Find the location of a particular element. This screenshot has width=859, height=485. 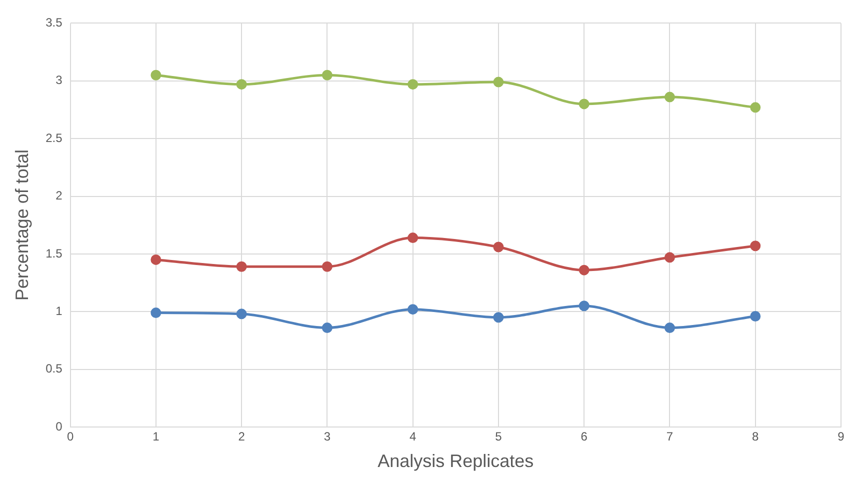

x-tick-label: 3 is located at coordinates (327, 437).